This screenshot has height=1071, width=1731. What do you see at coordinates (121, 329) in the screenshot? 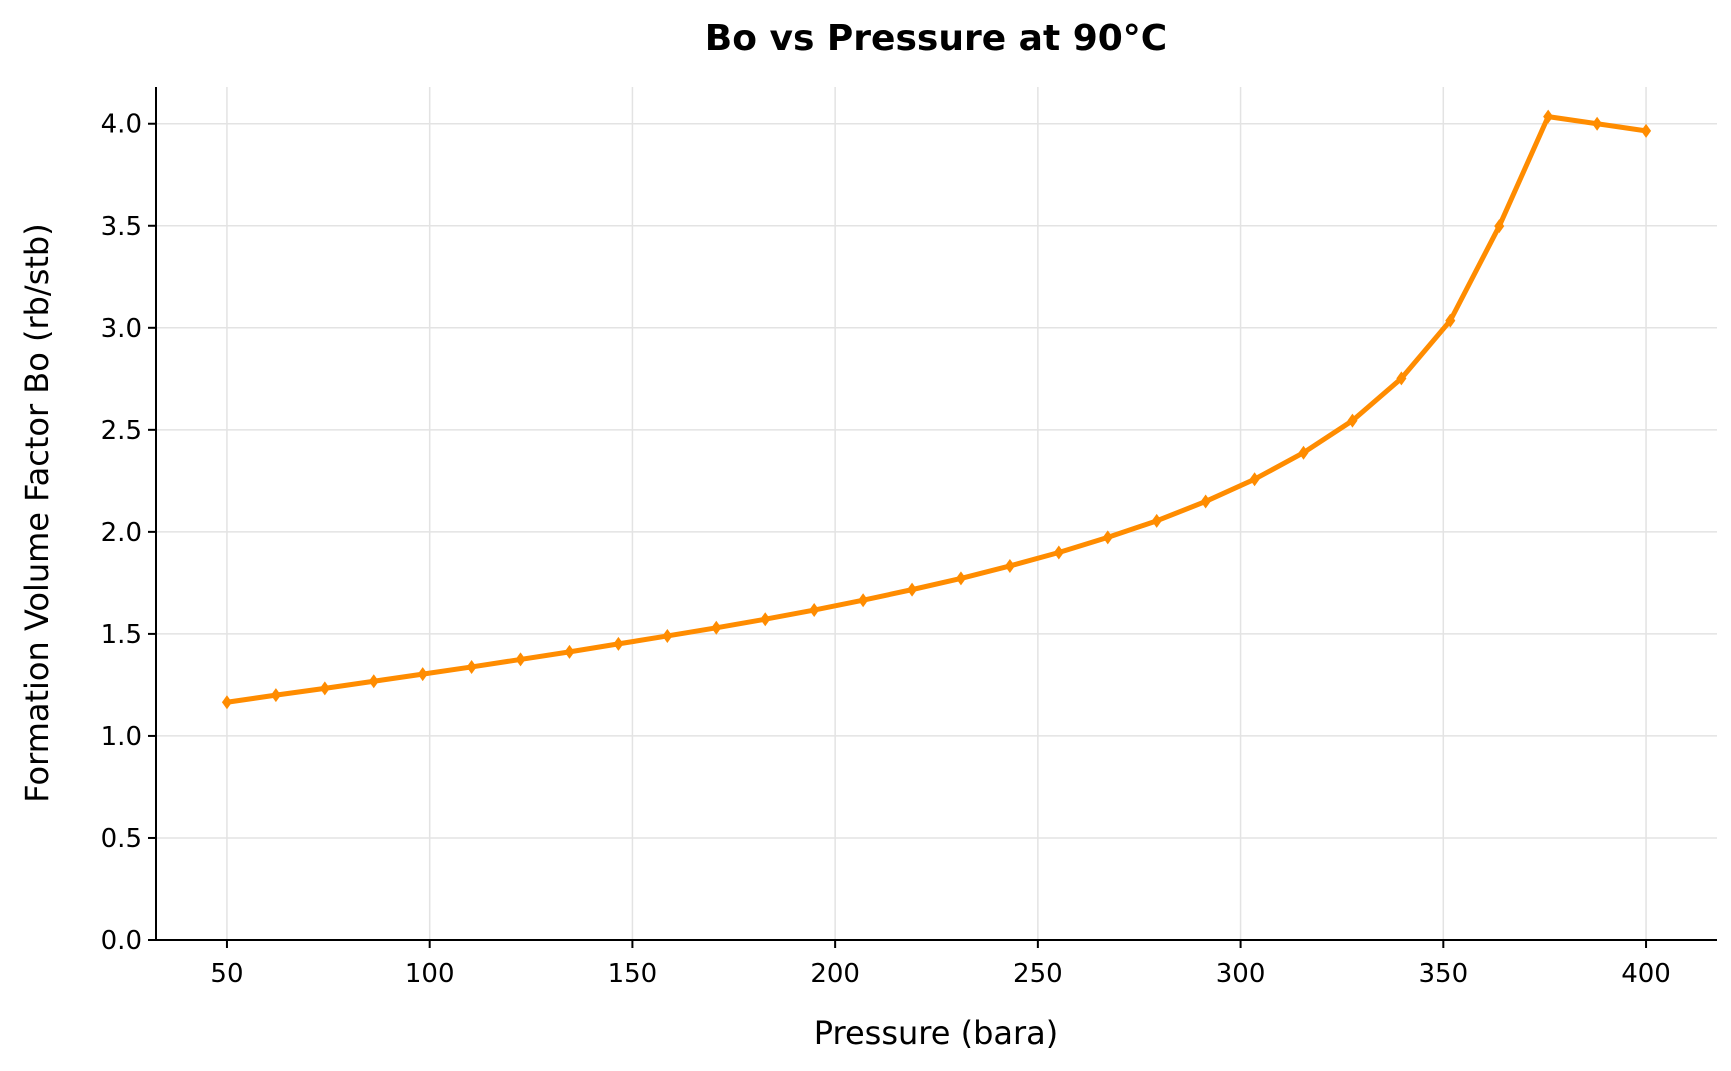
I see `y-tick-label: 3.0` at bounding box center [121, 329].